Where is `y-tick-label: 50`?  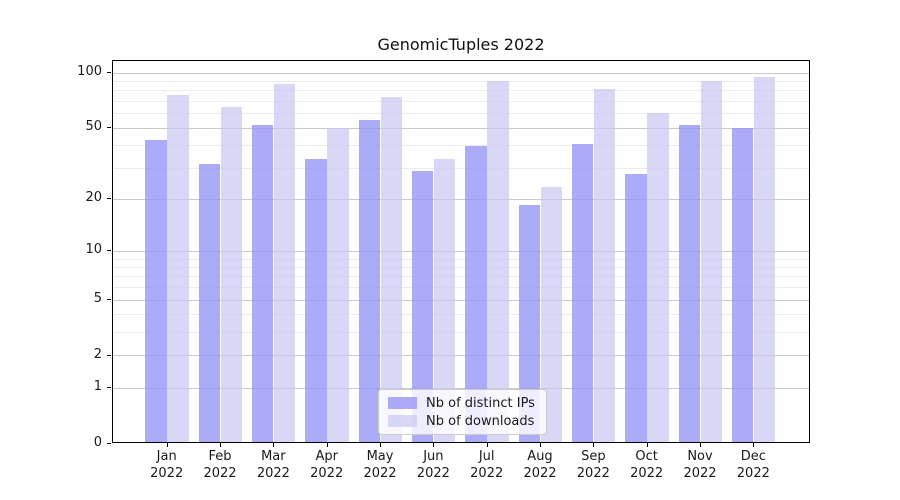 y-tick-label: 50 is located at coordinates (93, 127).